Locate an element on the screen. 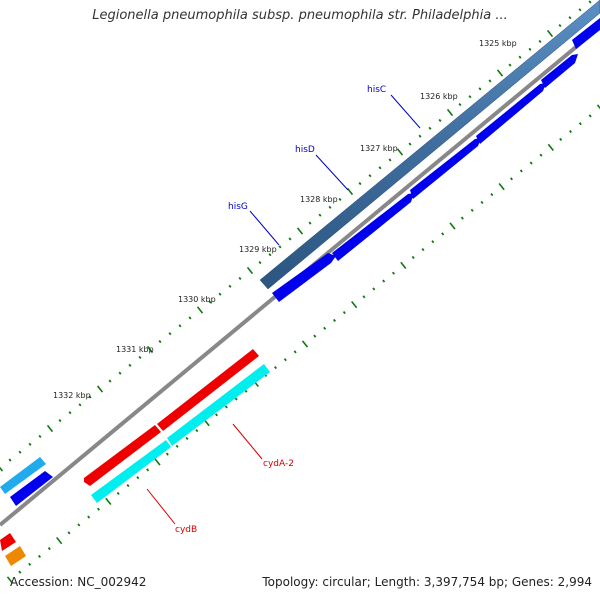 The image size is (600, 600). cds-hisD-arrow is located at coordinates (373, 227).